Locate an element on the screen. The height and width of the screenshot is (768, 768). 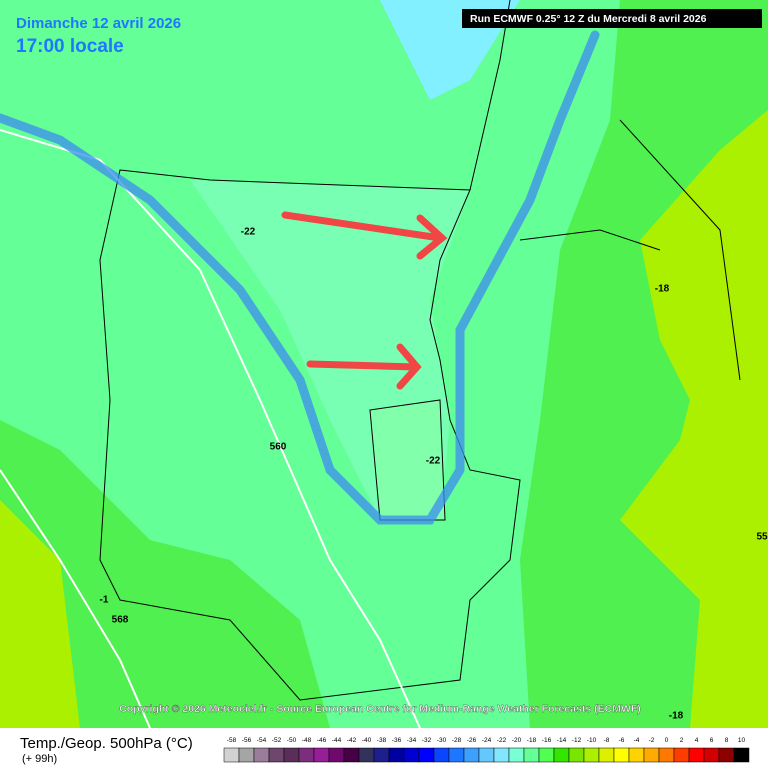
scale-label: -28 is located at coordinates (457, 740).